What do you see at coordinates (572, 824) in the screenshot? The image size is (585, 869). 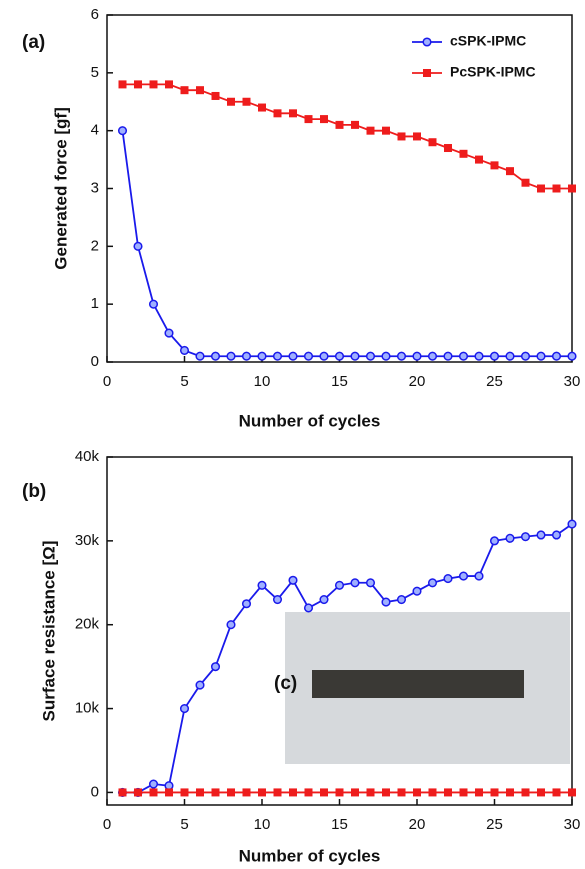 I see `x-tick-label: 30` at bounding box center [572, 824].